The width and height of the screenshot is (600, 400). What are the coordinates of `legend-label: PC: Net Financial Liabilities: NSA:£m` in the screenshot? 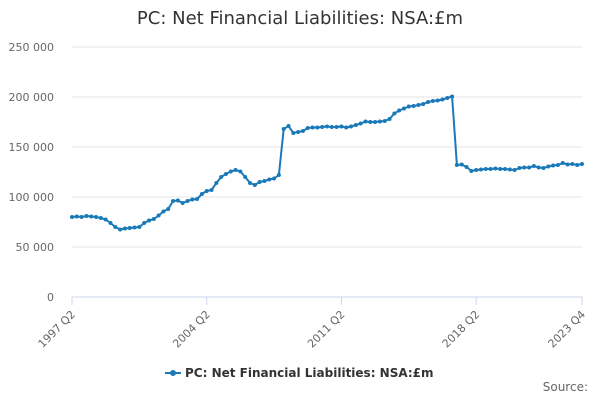 It's located at (309, 373).